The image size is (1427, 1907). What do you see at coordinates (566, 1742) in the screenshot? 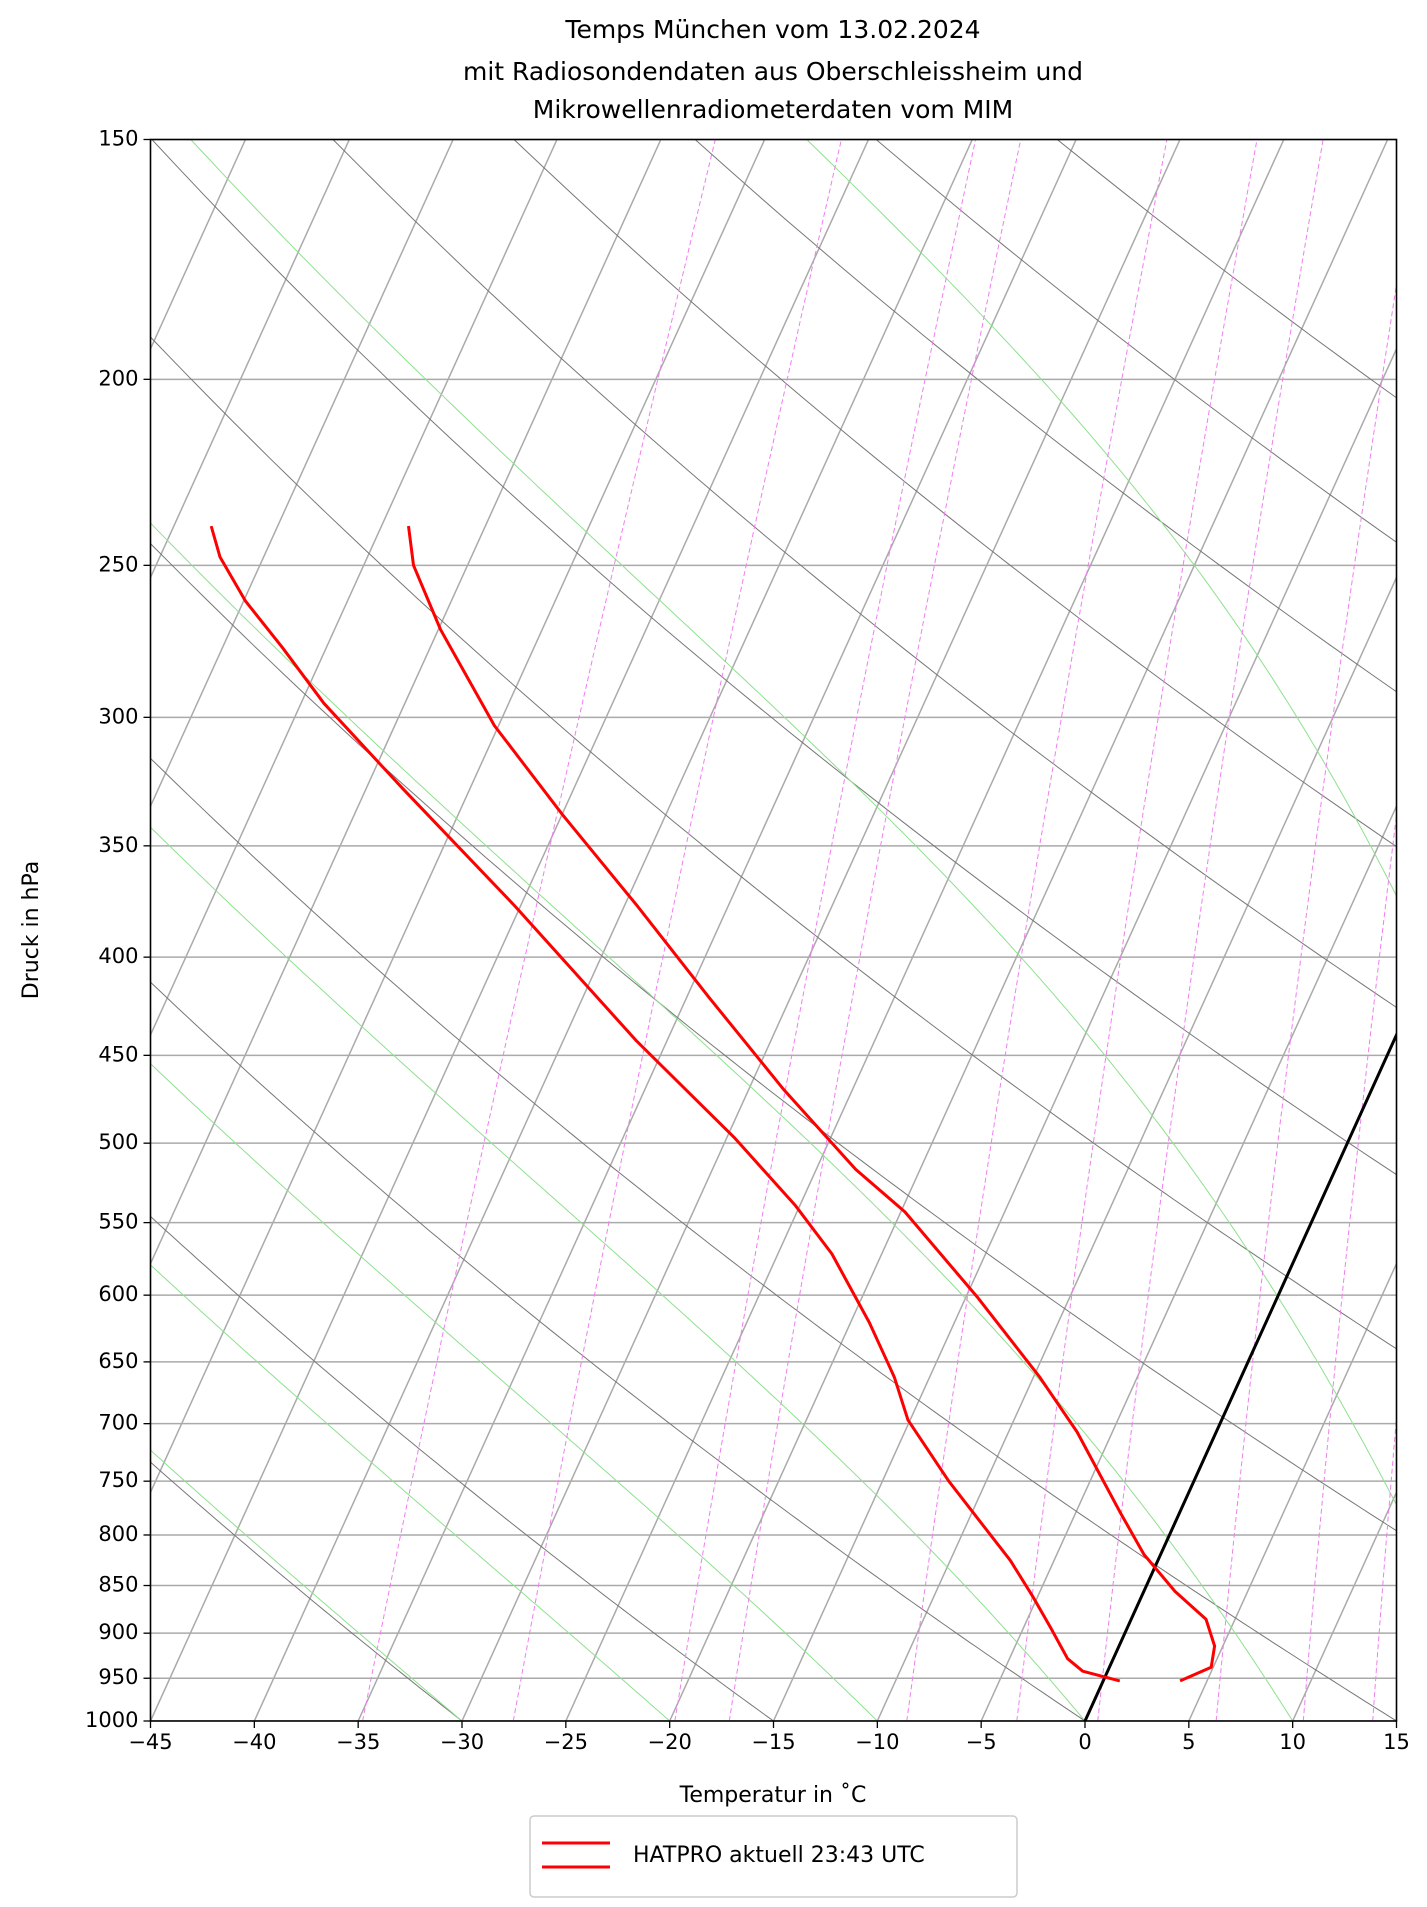
I see `x-tick-label: −25` at bounding box center [566, 1742].